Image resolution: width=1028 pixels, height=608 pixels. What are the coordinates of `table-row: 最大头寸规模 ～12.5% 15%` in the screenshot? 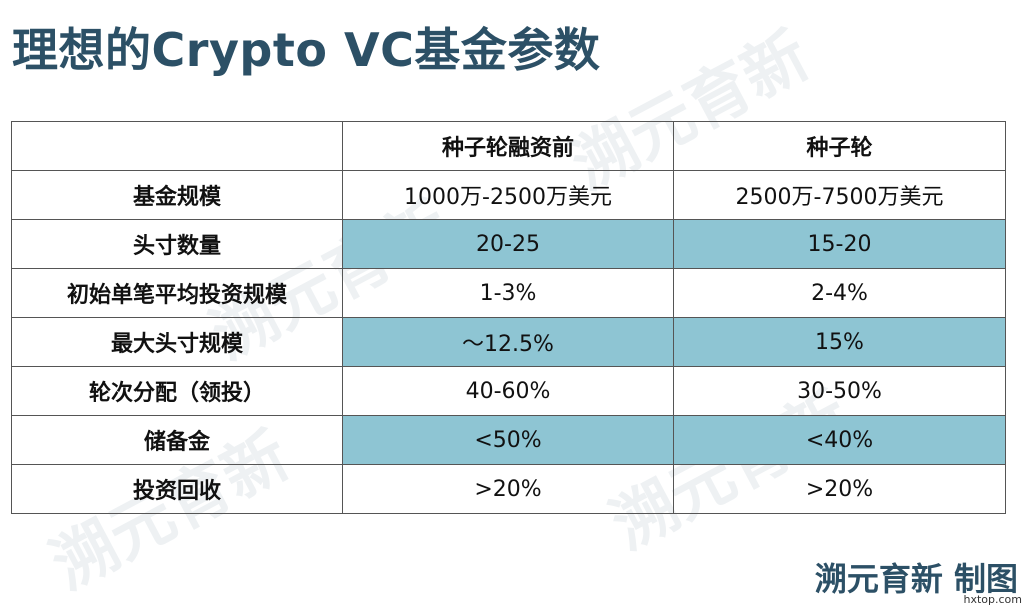 It's located at (508, 342).